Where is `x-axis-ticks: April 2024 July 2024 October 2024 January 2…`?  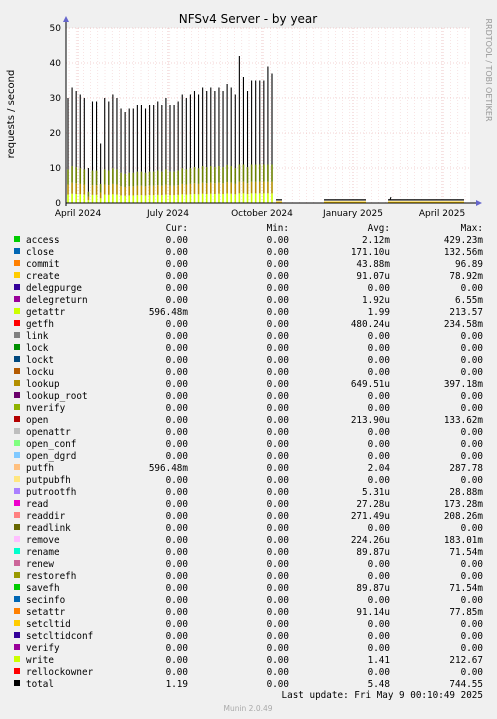
x-axis-ticks: April 2024 July 2024 October 2024 January 2… is located at coordinates (260, 214).